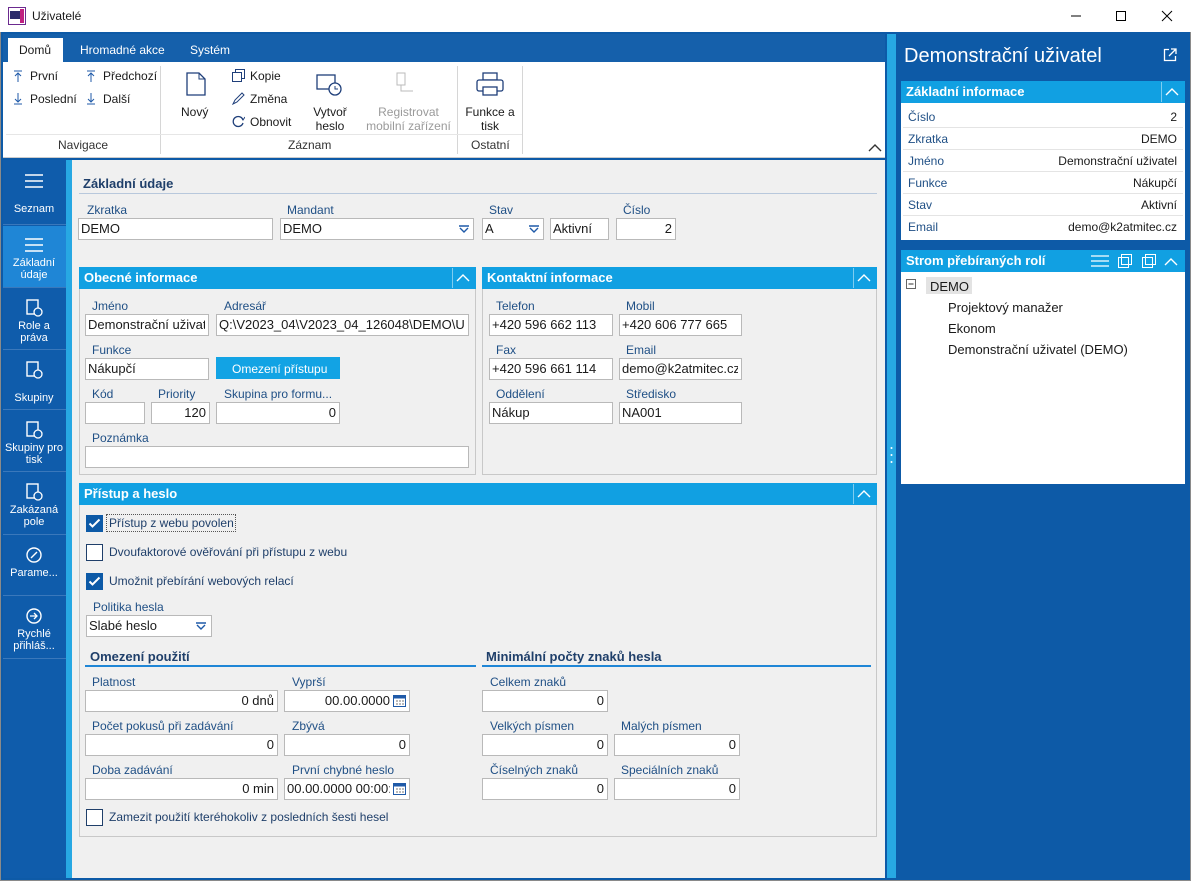  What do you see at coordinates (130, 76) in the screenshot?
I see `ribbon-button: Předchozí` at bounding box center [130, 76].